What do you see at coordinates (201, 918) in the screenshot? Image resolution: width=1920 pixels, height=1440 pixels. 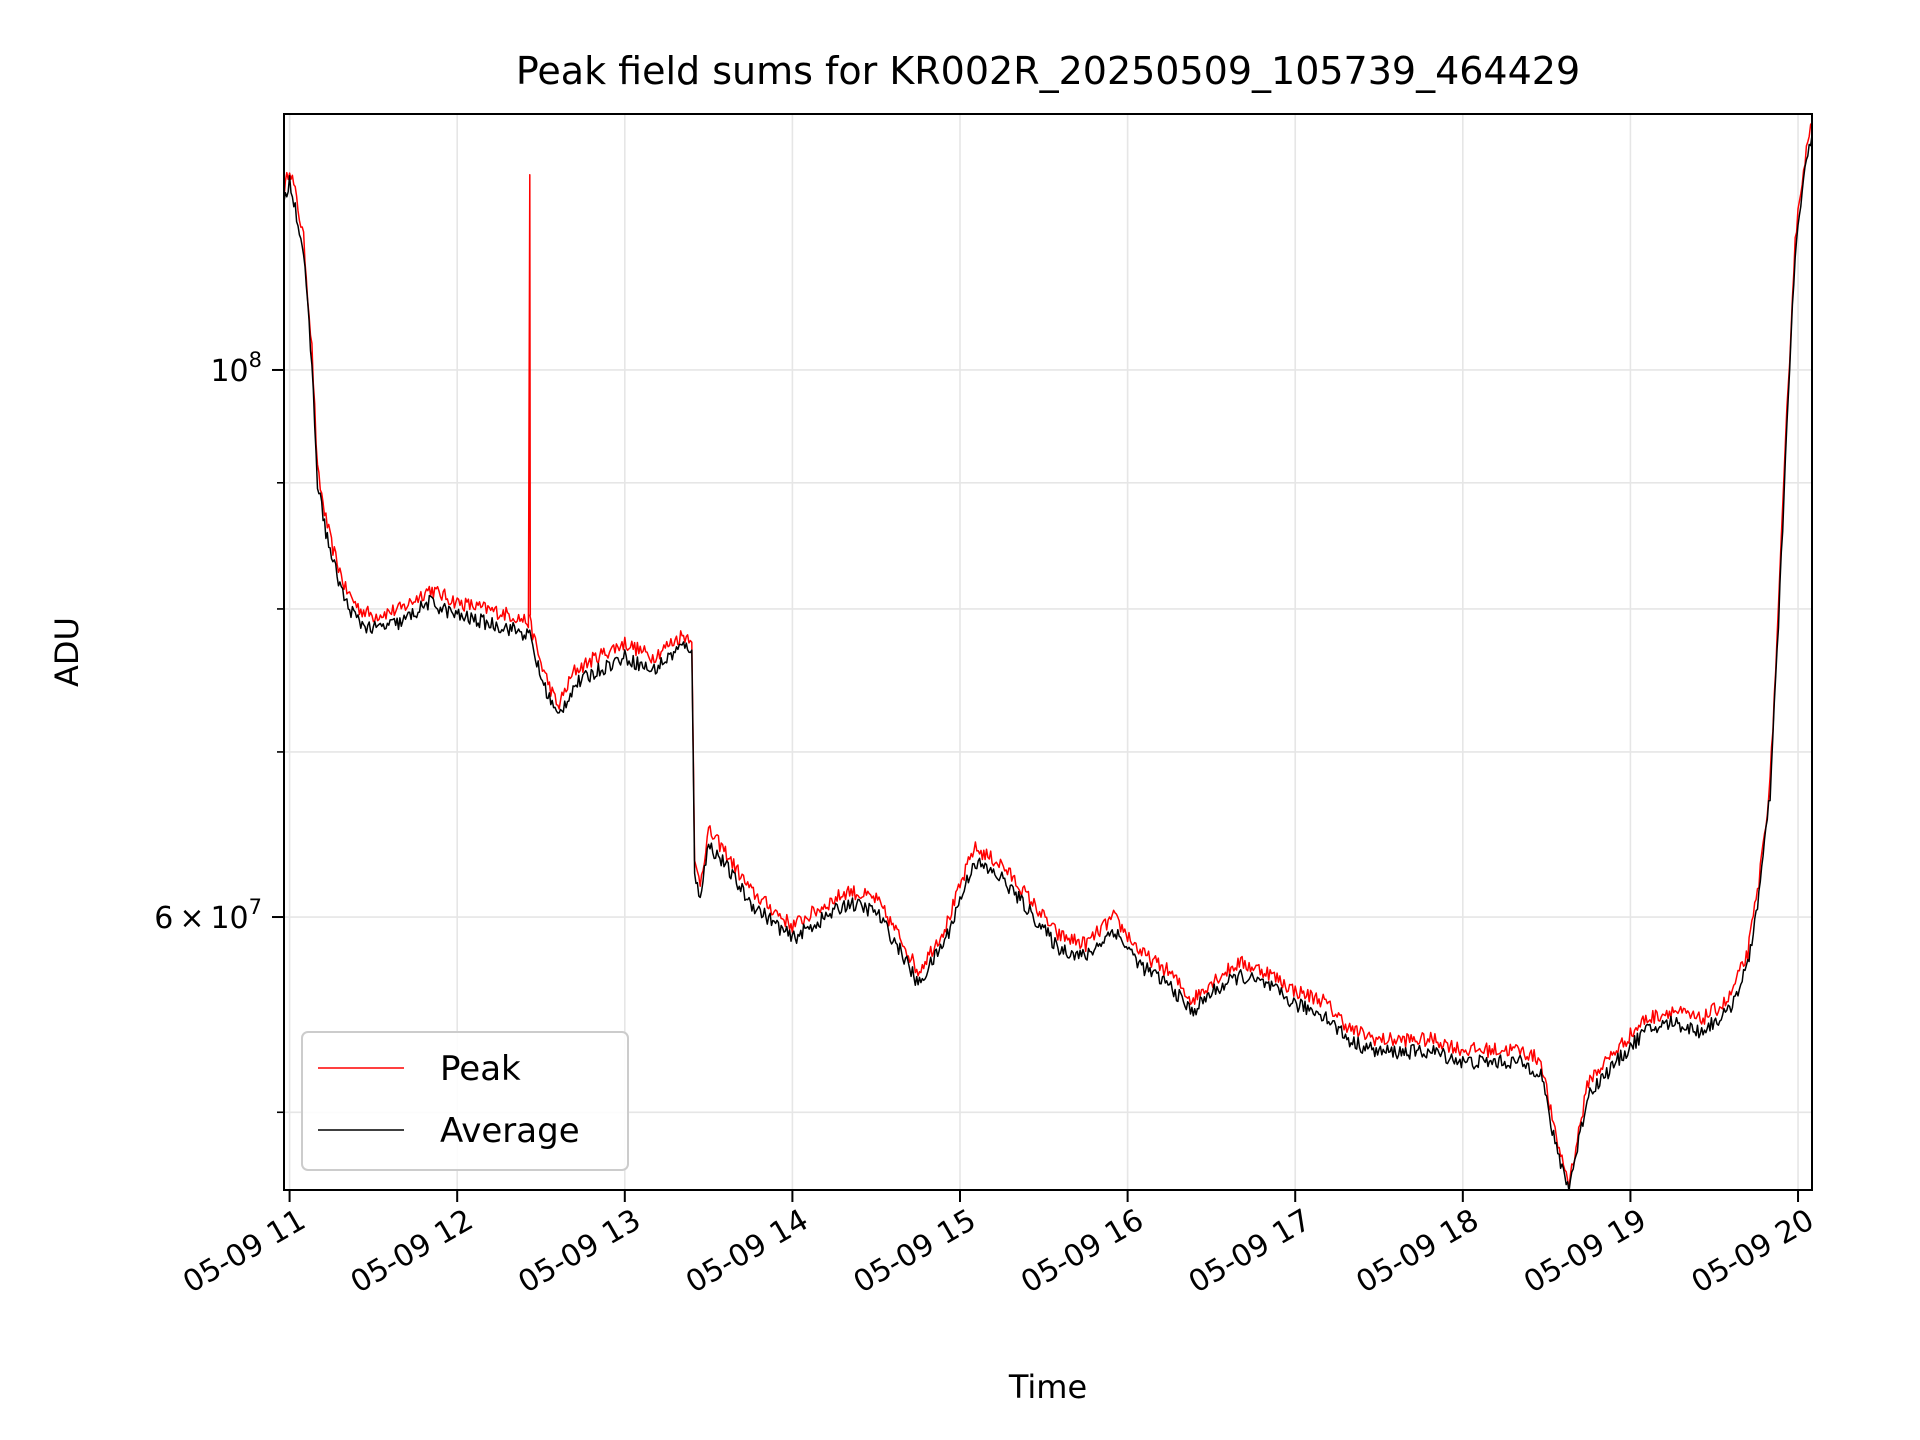 I see `y-tick-mantissa: 6 × 10` at bounding box center [201, 918].